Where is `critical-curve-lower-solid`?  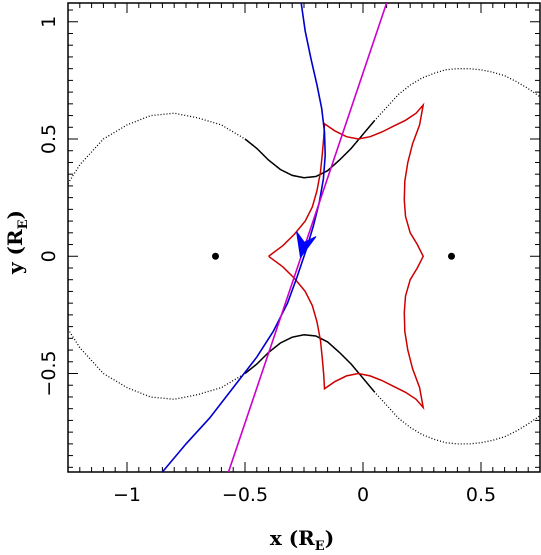
critical-curve-lower-solid is located at coordinates (310, 363).